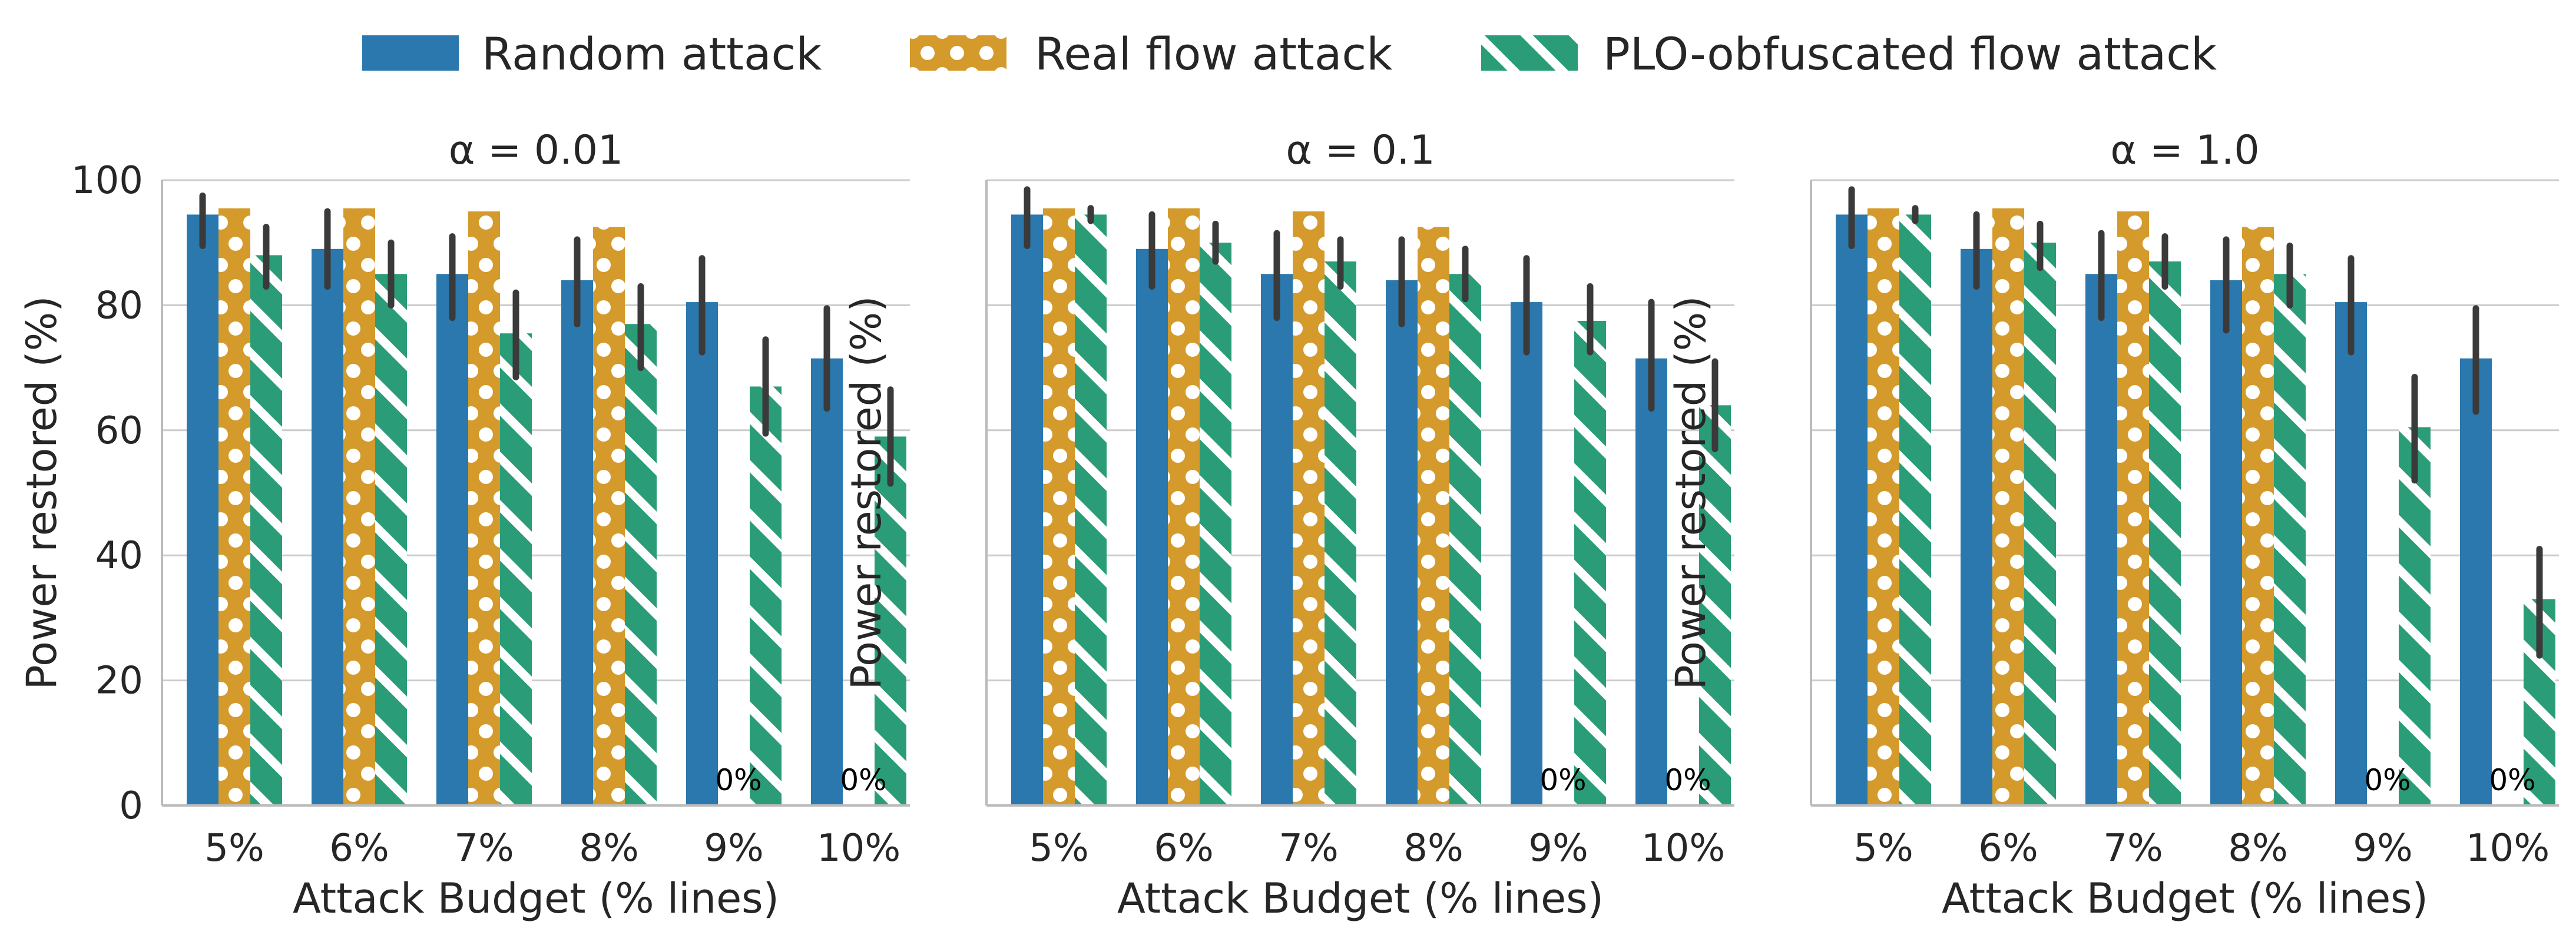  What do you see at coordinates (2184, 150) in the screenshot?
I see `panel-3-title: α = 1.0` at bounding box center [2184, 150].